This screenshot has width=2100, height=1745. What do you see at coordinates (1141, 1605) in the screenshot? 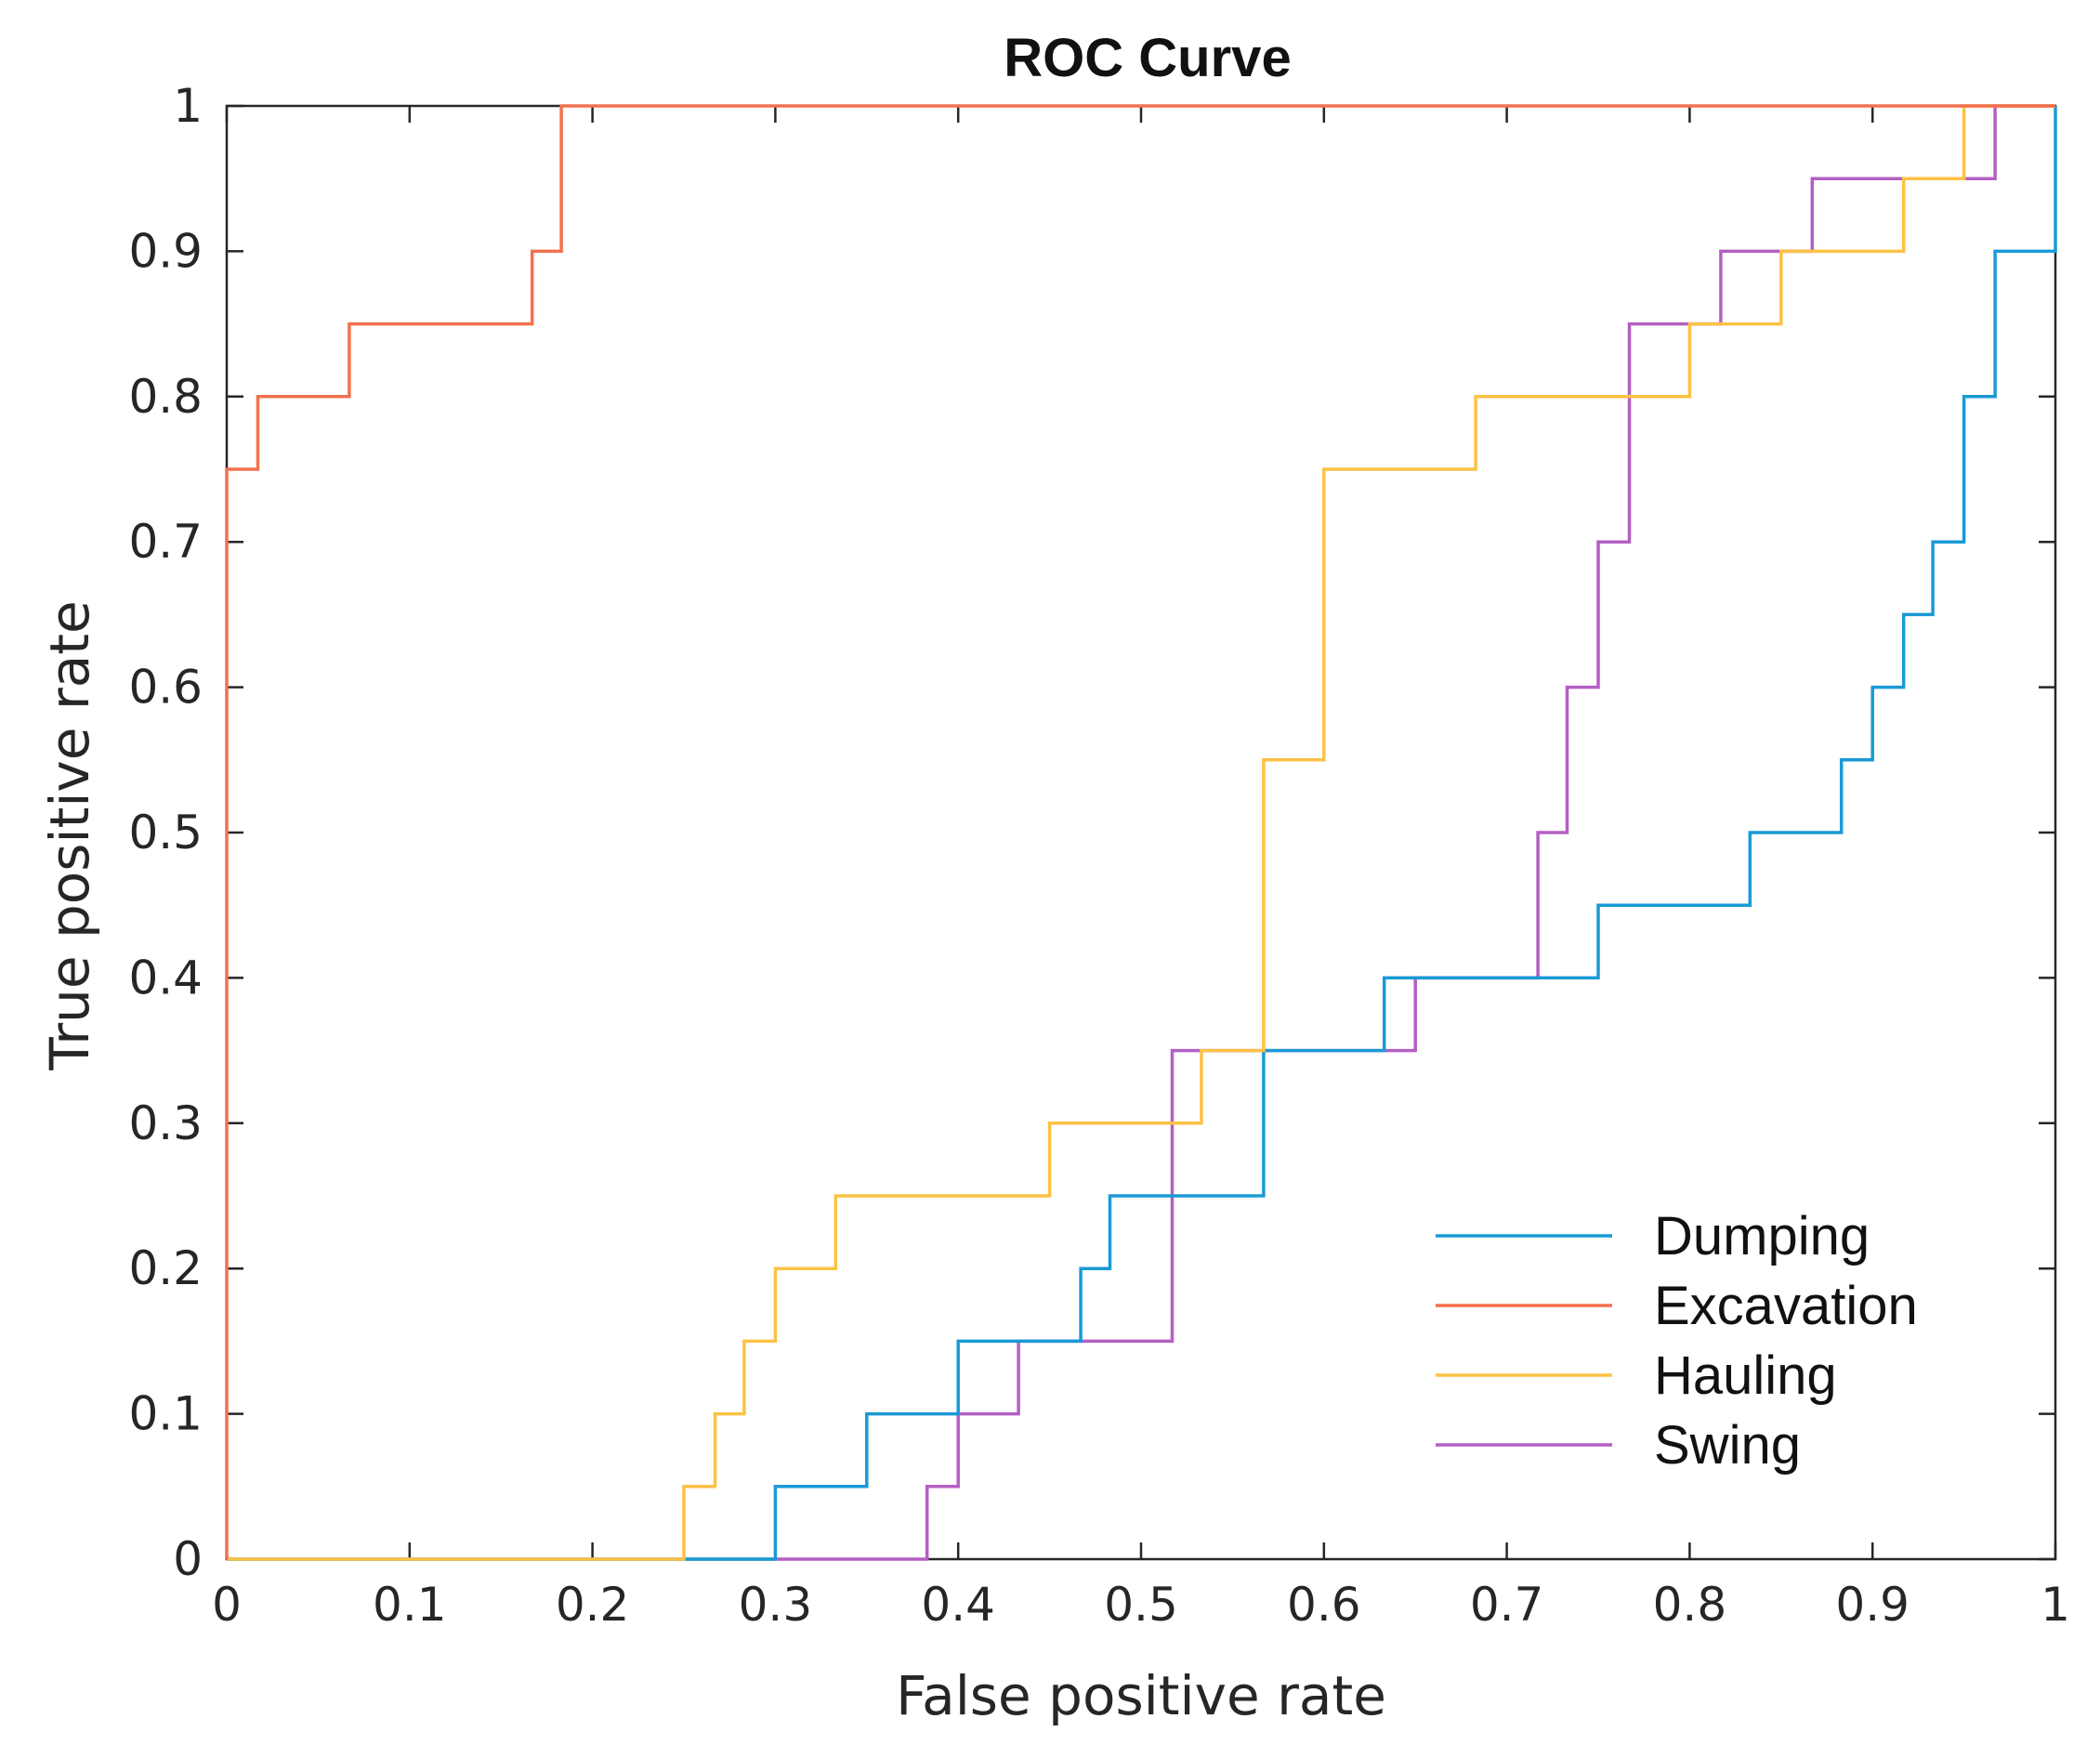
I see `x-tick-label: 0.5` at bounding box center [1141, 1605].